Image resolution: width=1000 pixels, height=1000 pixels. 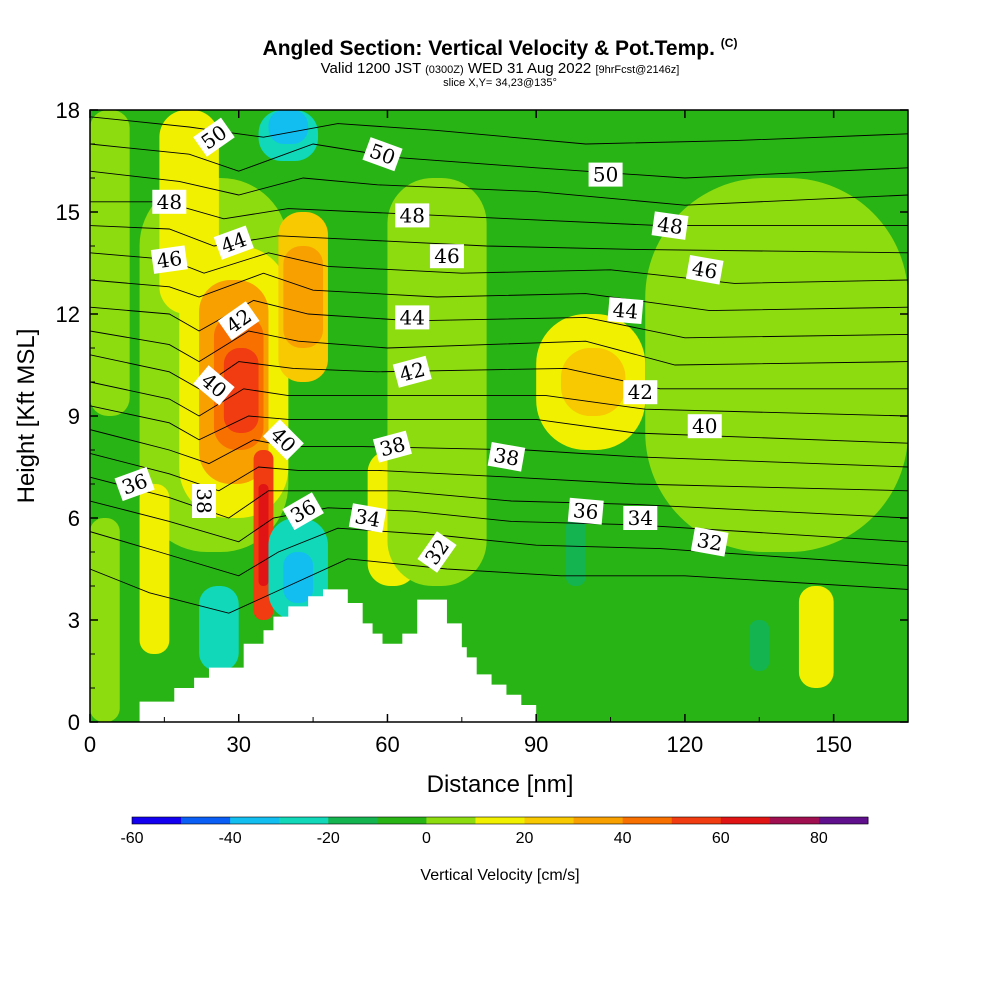 What do you see at coordinates (536, 744) in the screenshot?
I see `x-tick-label: 90` at bounding box center [536, 744].